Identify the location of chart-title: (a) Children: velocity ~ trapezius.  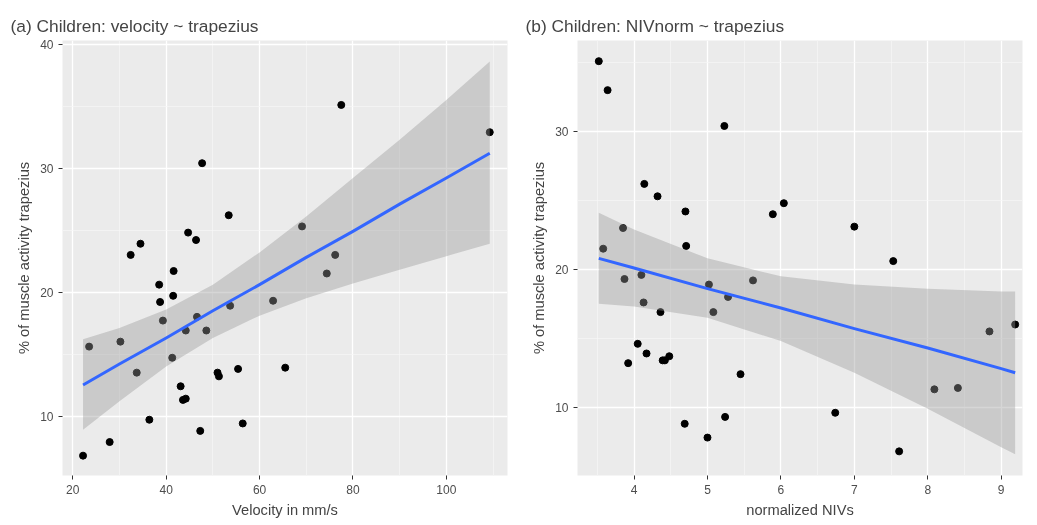
(134, 25).